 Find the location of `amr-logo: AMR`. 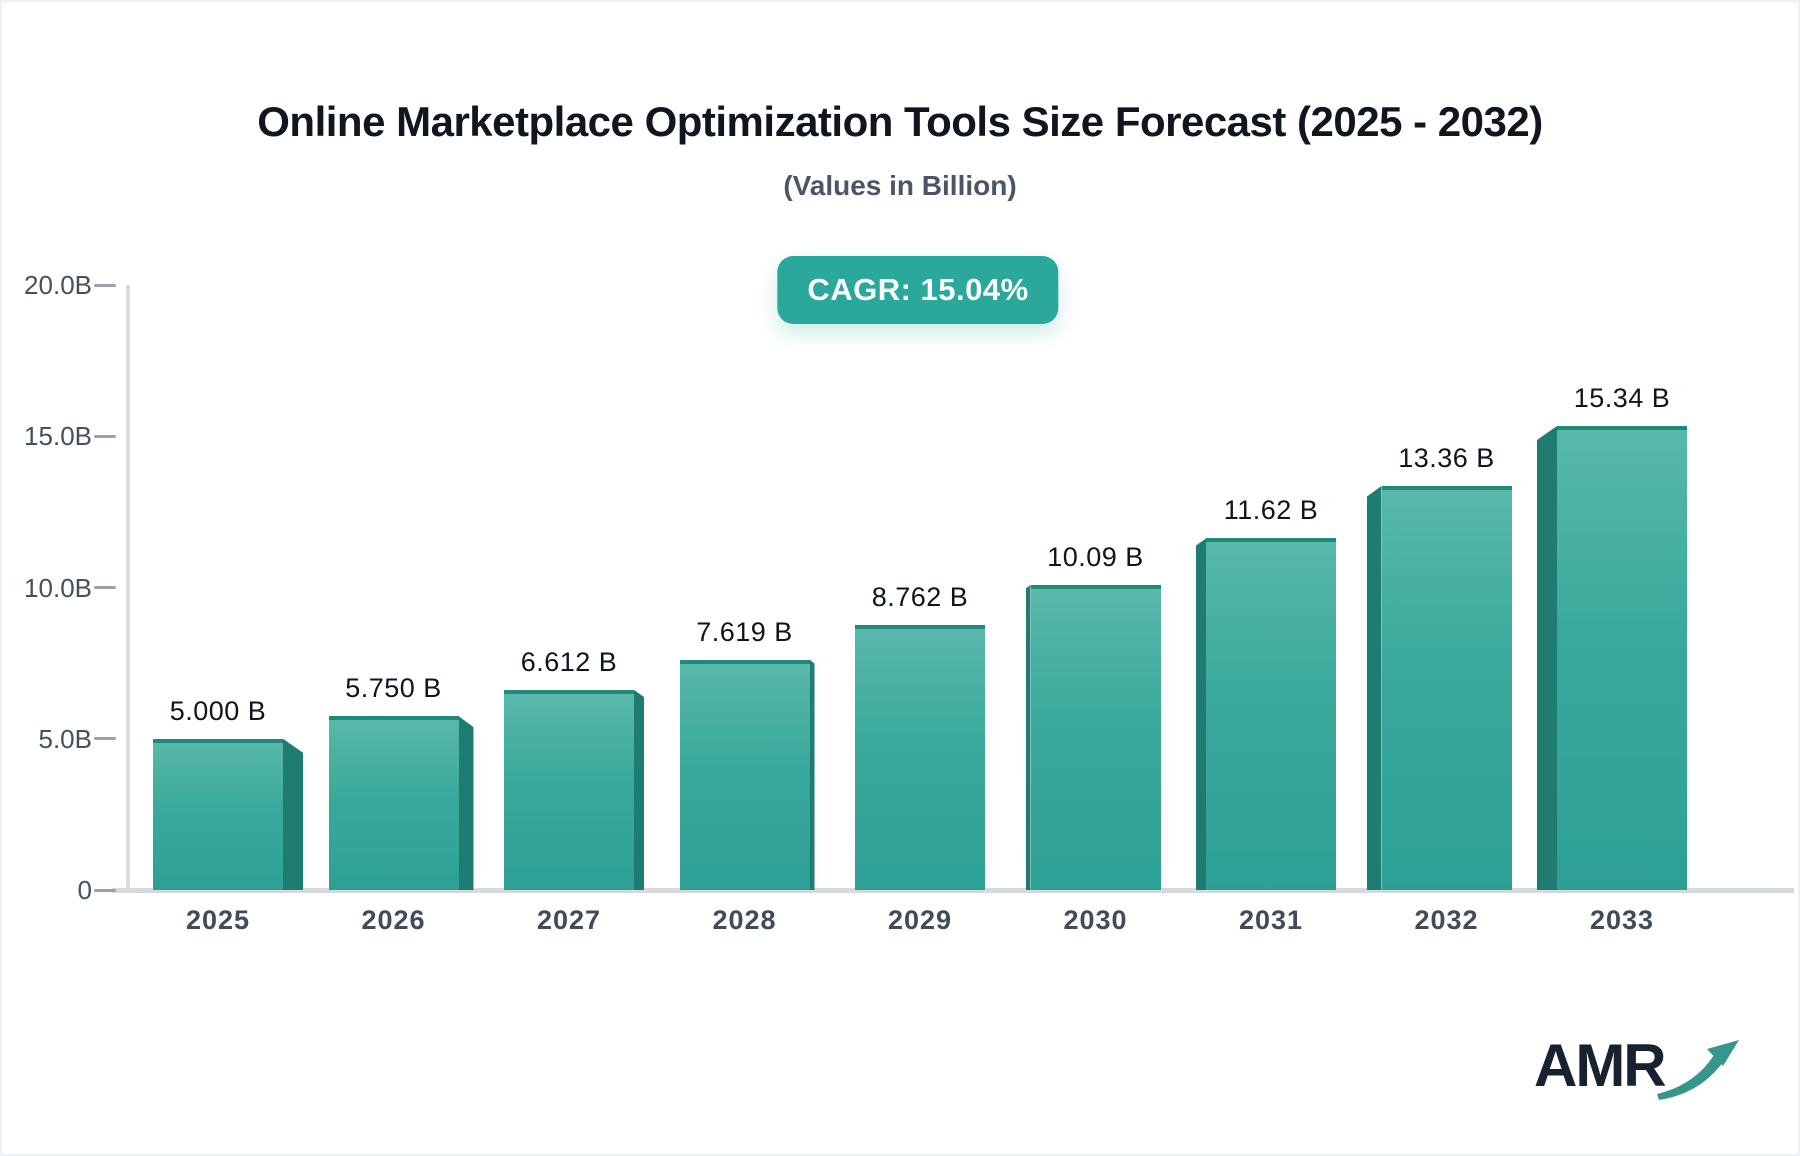

amr-logo: AMR is located at coordinates (1637, 1070).